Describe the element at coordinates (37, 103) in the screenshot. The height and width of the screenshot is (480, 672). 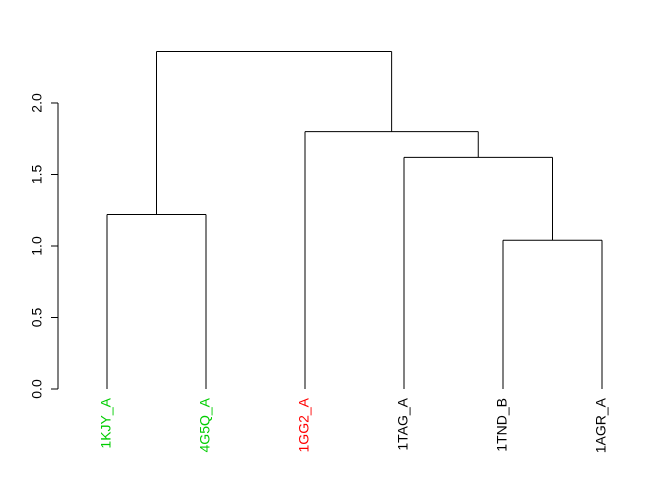
I see `y-tick-label: 2.0` at that location.